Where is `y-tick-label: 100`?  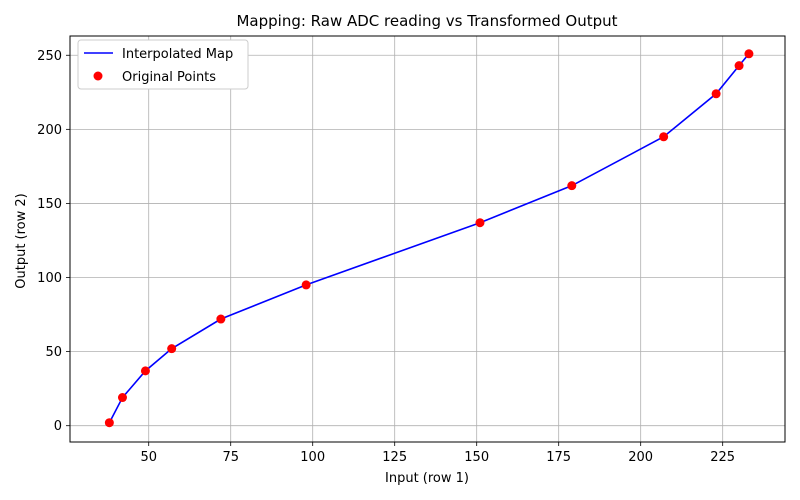
y-tick-label: 100 is located at coordinates (49, 278).